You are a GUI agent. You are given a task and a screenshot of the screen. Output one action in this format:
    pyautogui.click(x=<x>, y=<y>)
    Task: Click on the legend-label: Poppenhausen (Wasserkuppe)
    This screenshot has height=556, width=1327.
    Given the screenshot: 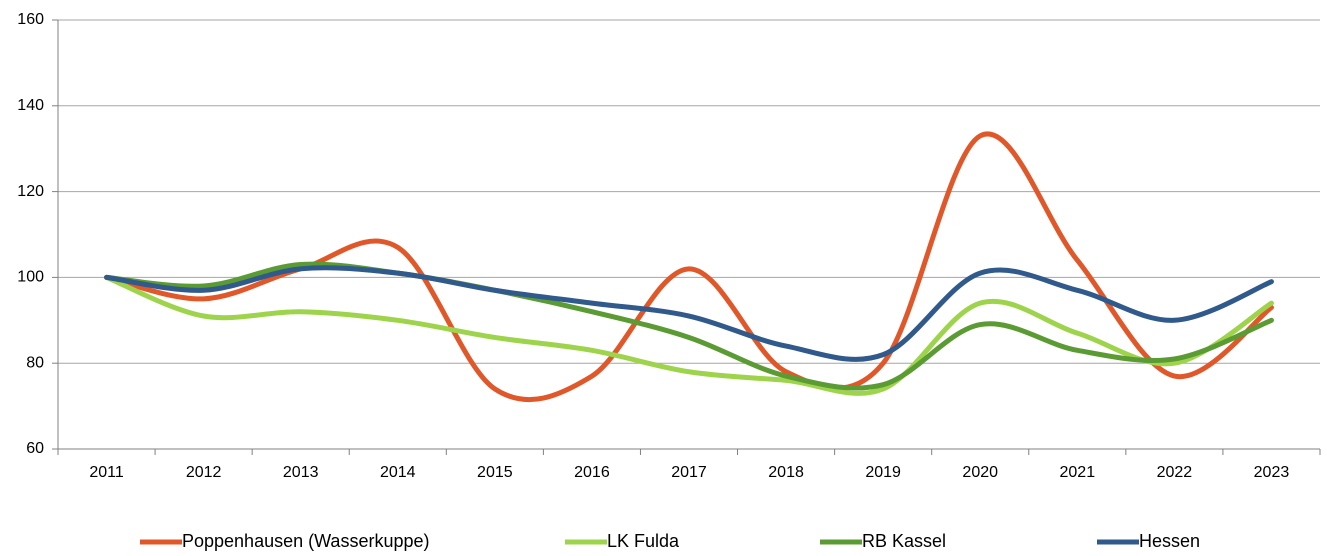 What is the action you would take?
    pyautogui.click(x=305, y=541)
    